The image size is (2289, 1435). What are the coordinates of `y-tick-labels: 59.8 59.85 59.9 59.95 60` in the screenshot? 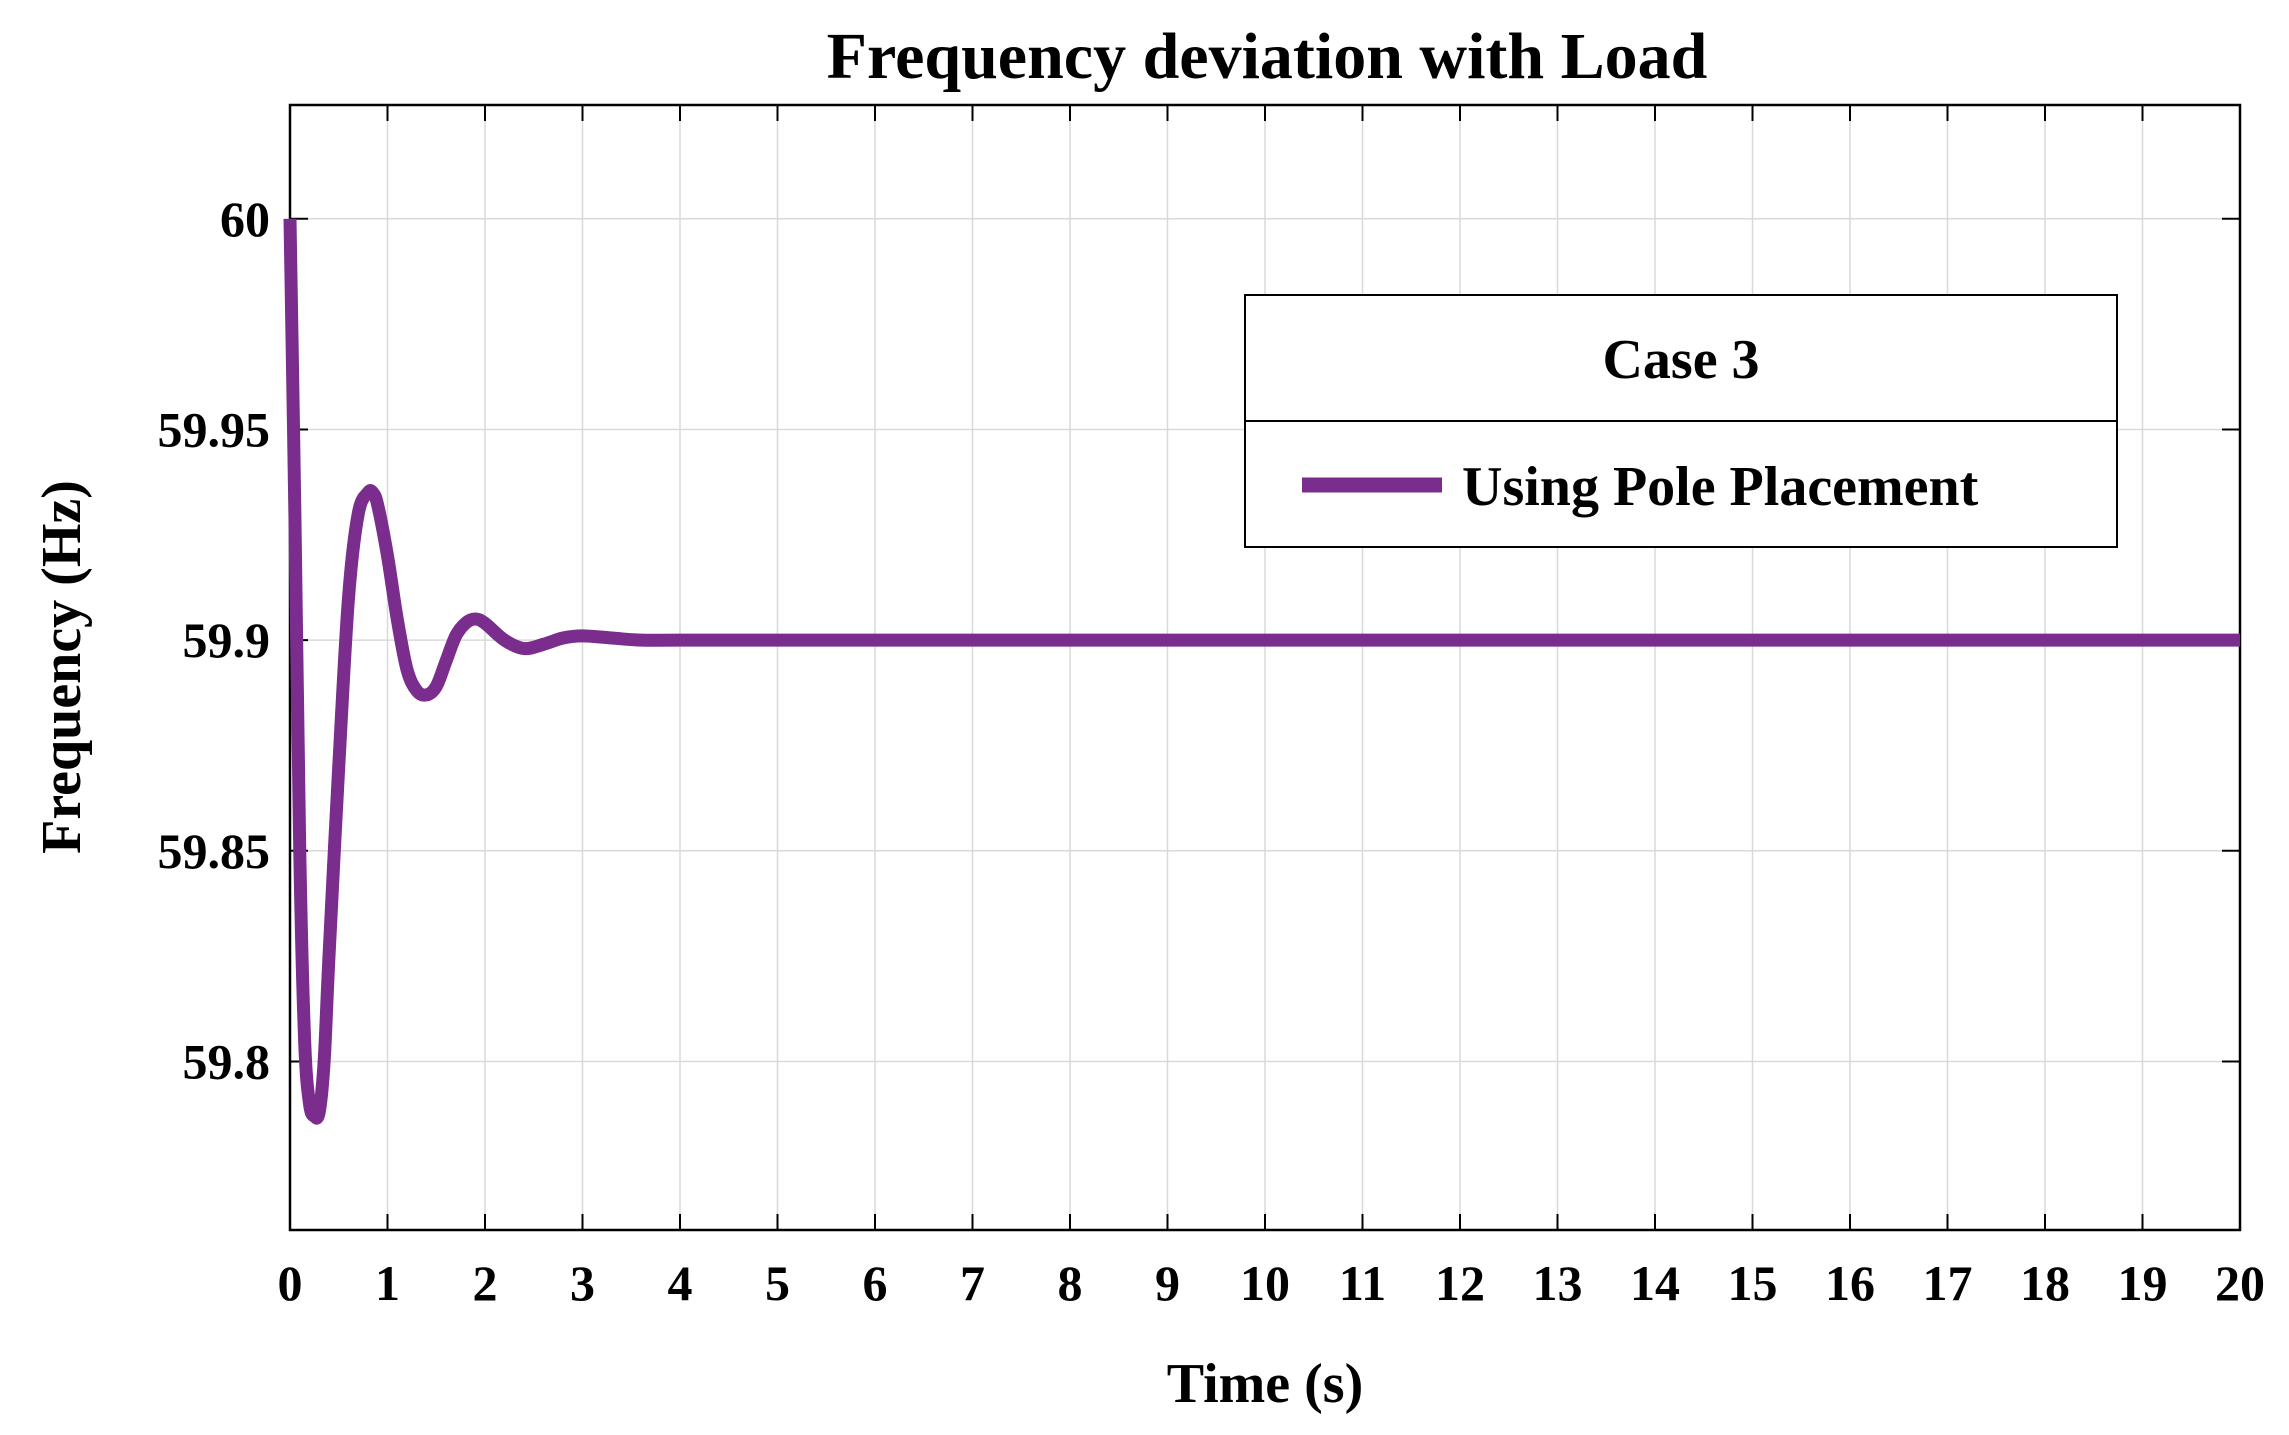 It's located at (214, 640).